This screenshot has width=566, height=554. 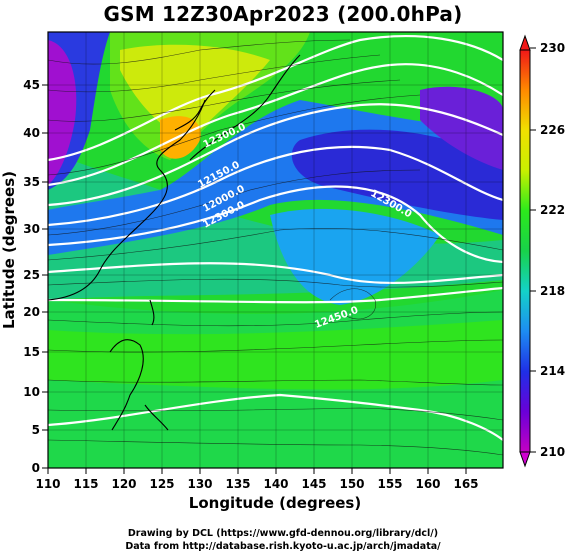 I want to click on colorbar-tick-label: 226, so click(x=552, y=130).